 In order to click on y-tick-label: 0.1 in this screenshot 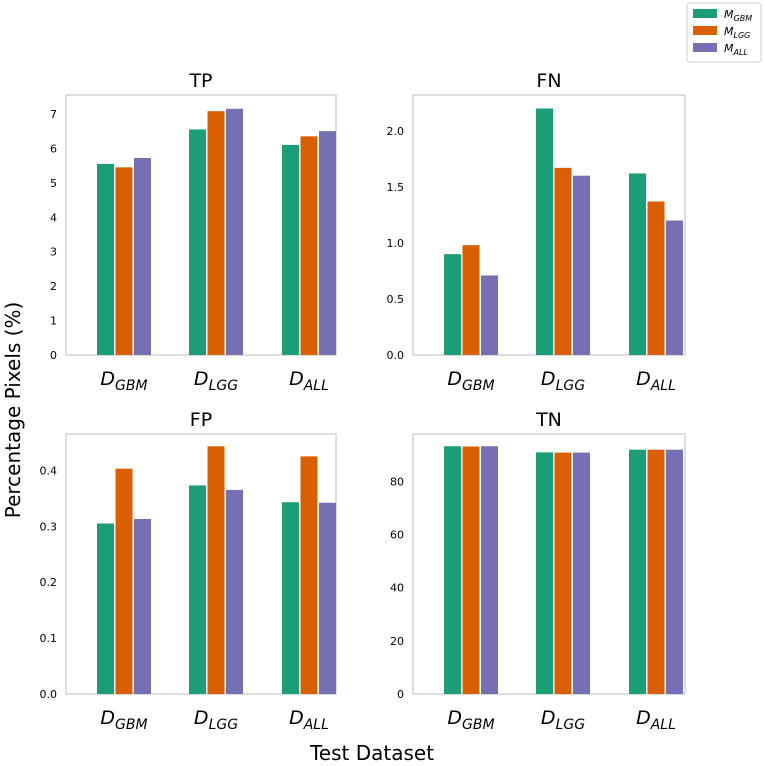, I will do `click(49, 638)`.